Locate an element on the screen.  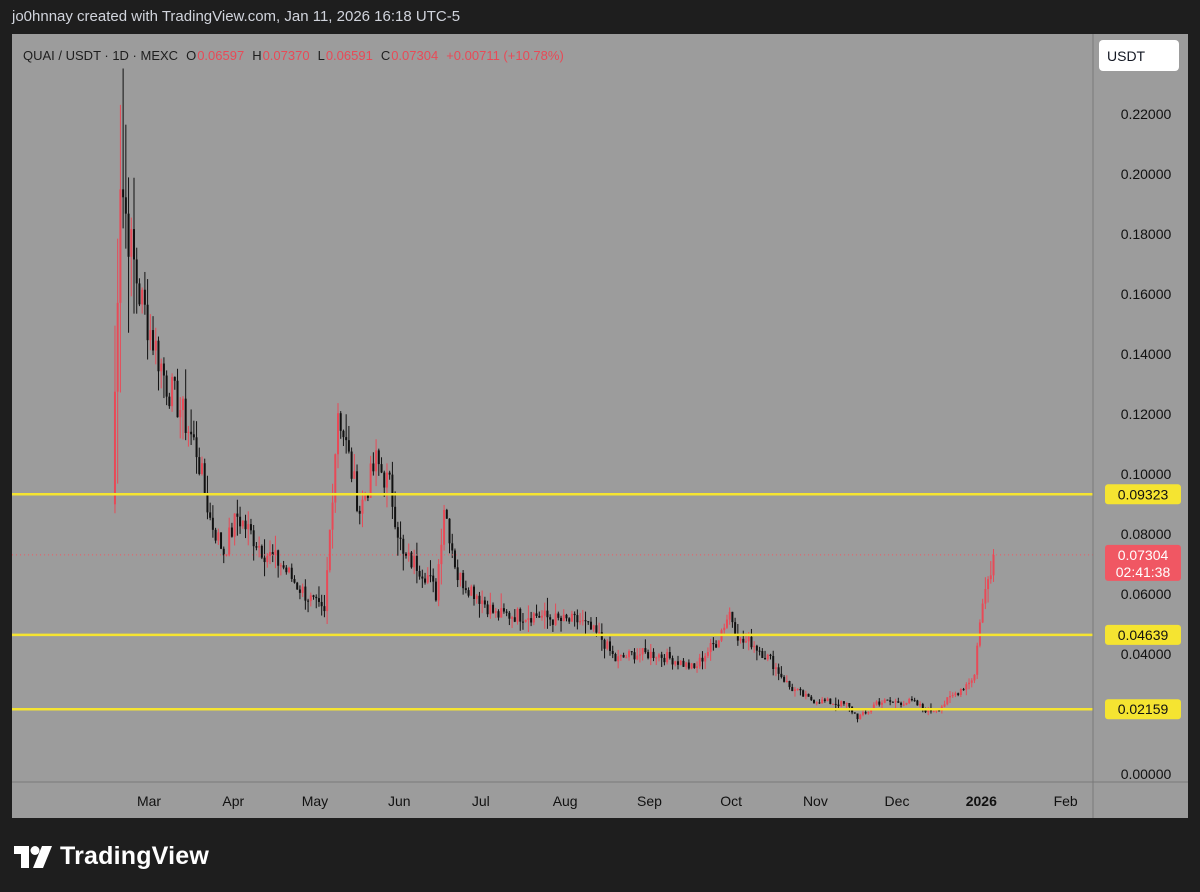
currency-button: USDT is located at coordinates (1139, 55).